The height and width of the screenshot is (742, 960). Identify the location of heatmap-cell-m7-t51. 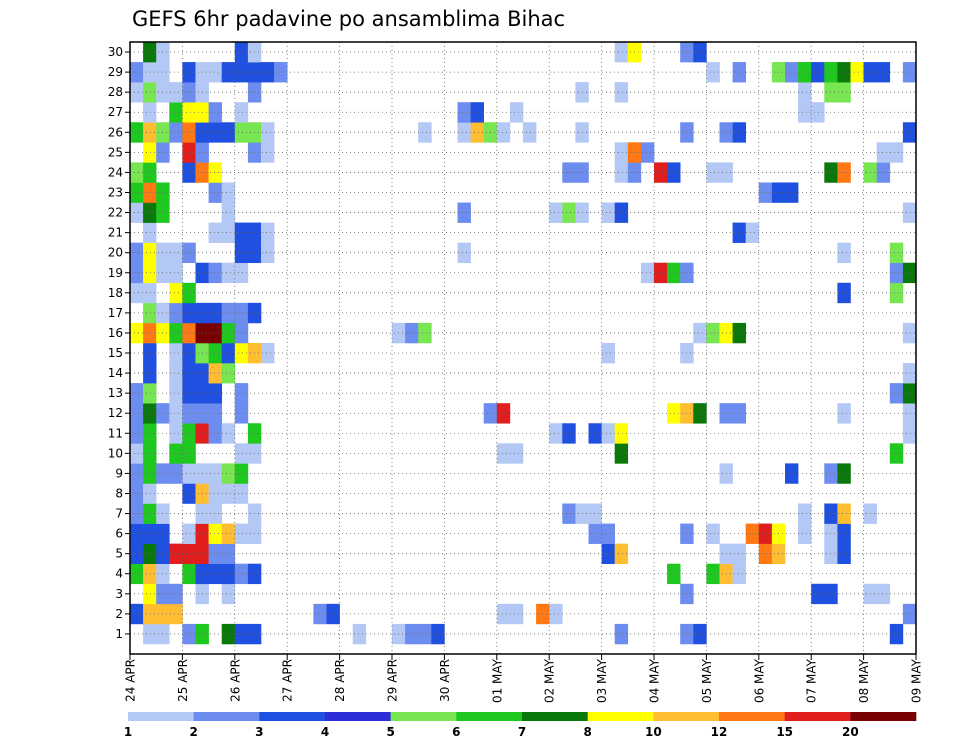
(805, 513).